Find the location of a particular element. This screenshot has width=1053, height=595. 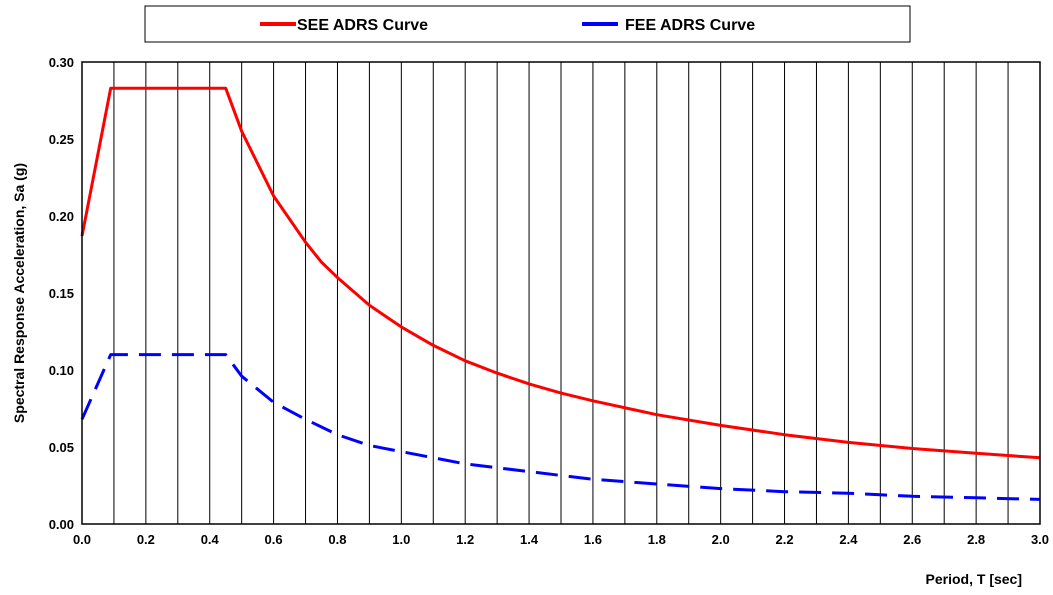

x-tick-label: 2.2 is located at coordinates (784, 539).